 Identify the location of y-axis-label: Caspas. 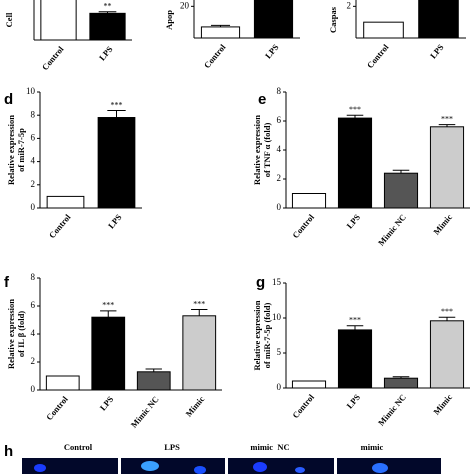
(333, 19).